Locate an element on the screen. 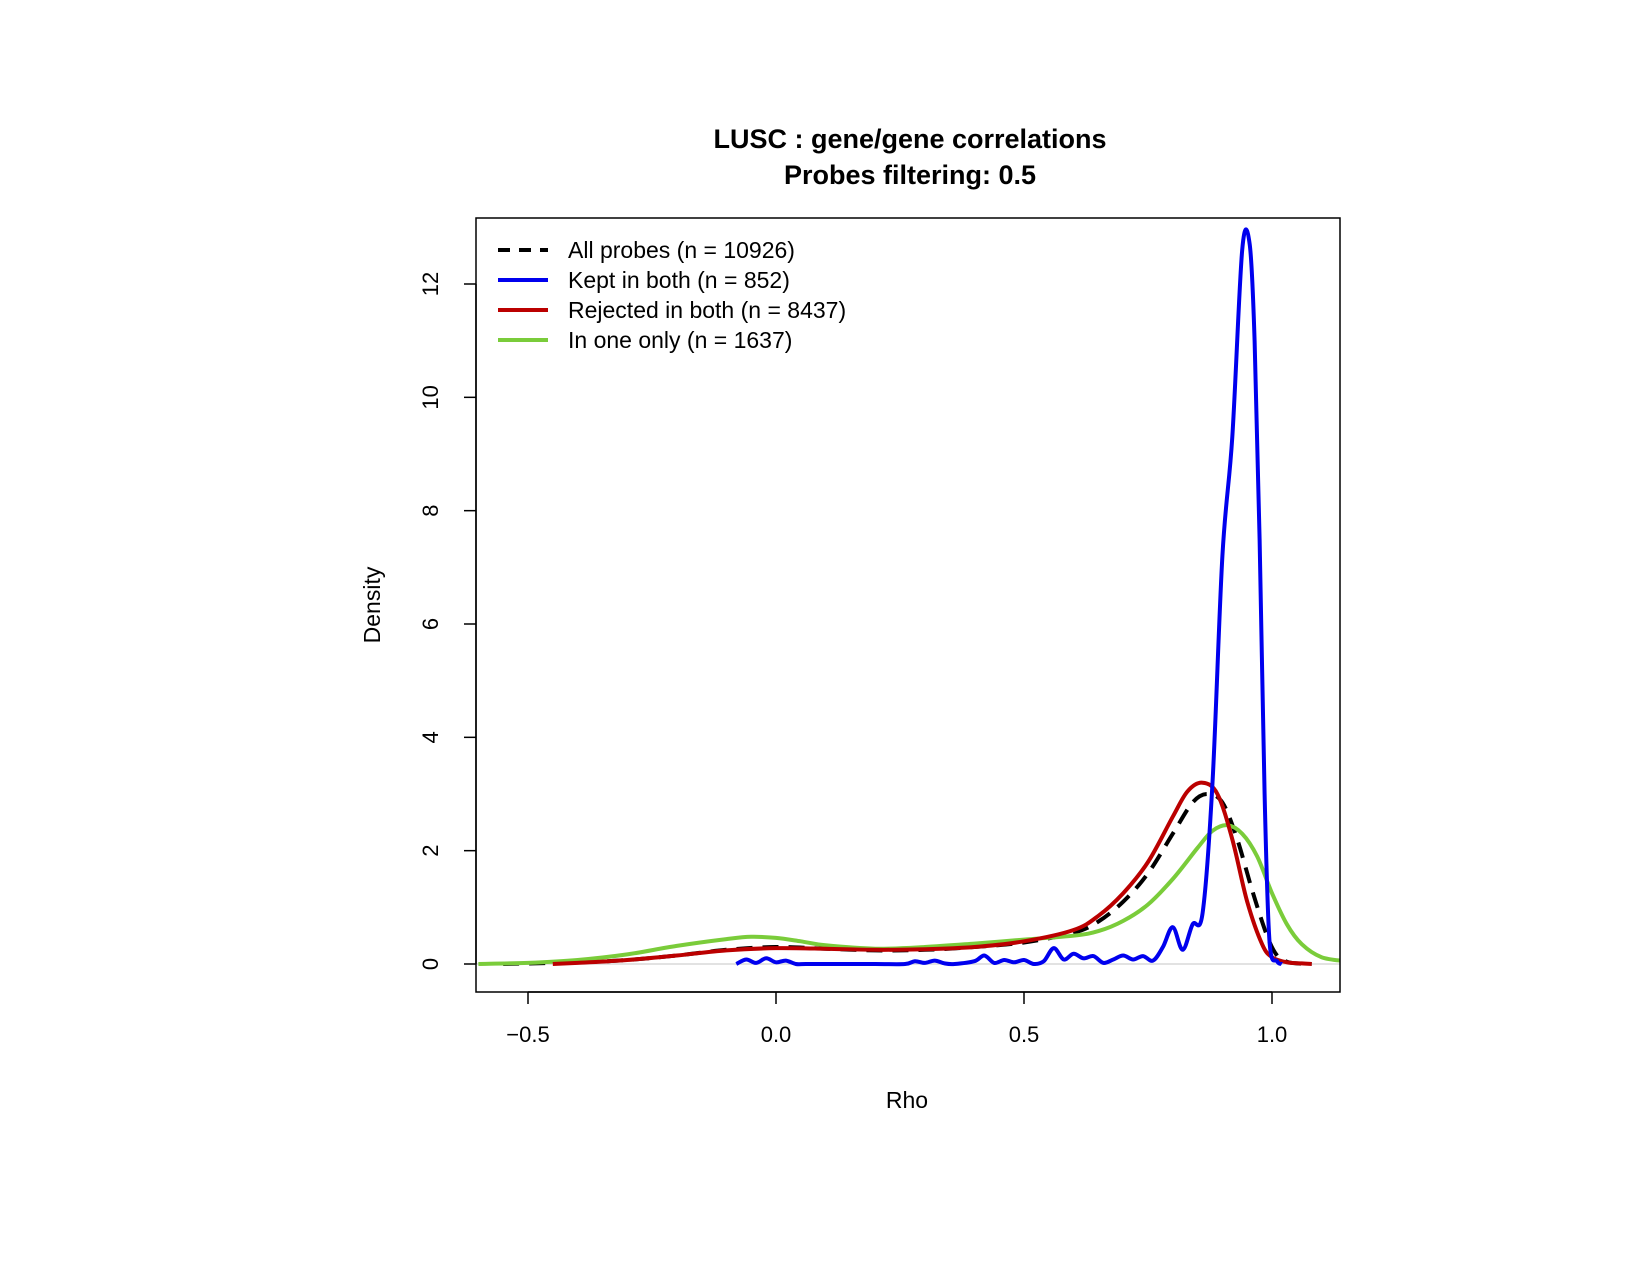 Image resolution: width=1650 pixels, height=1275 pixels. legend-label: Rejected in both (n = 8437) is located at coordinates (707, 310).